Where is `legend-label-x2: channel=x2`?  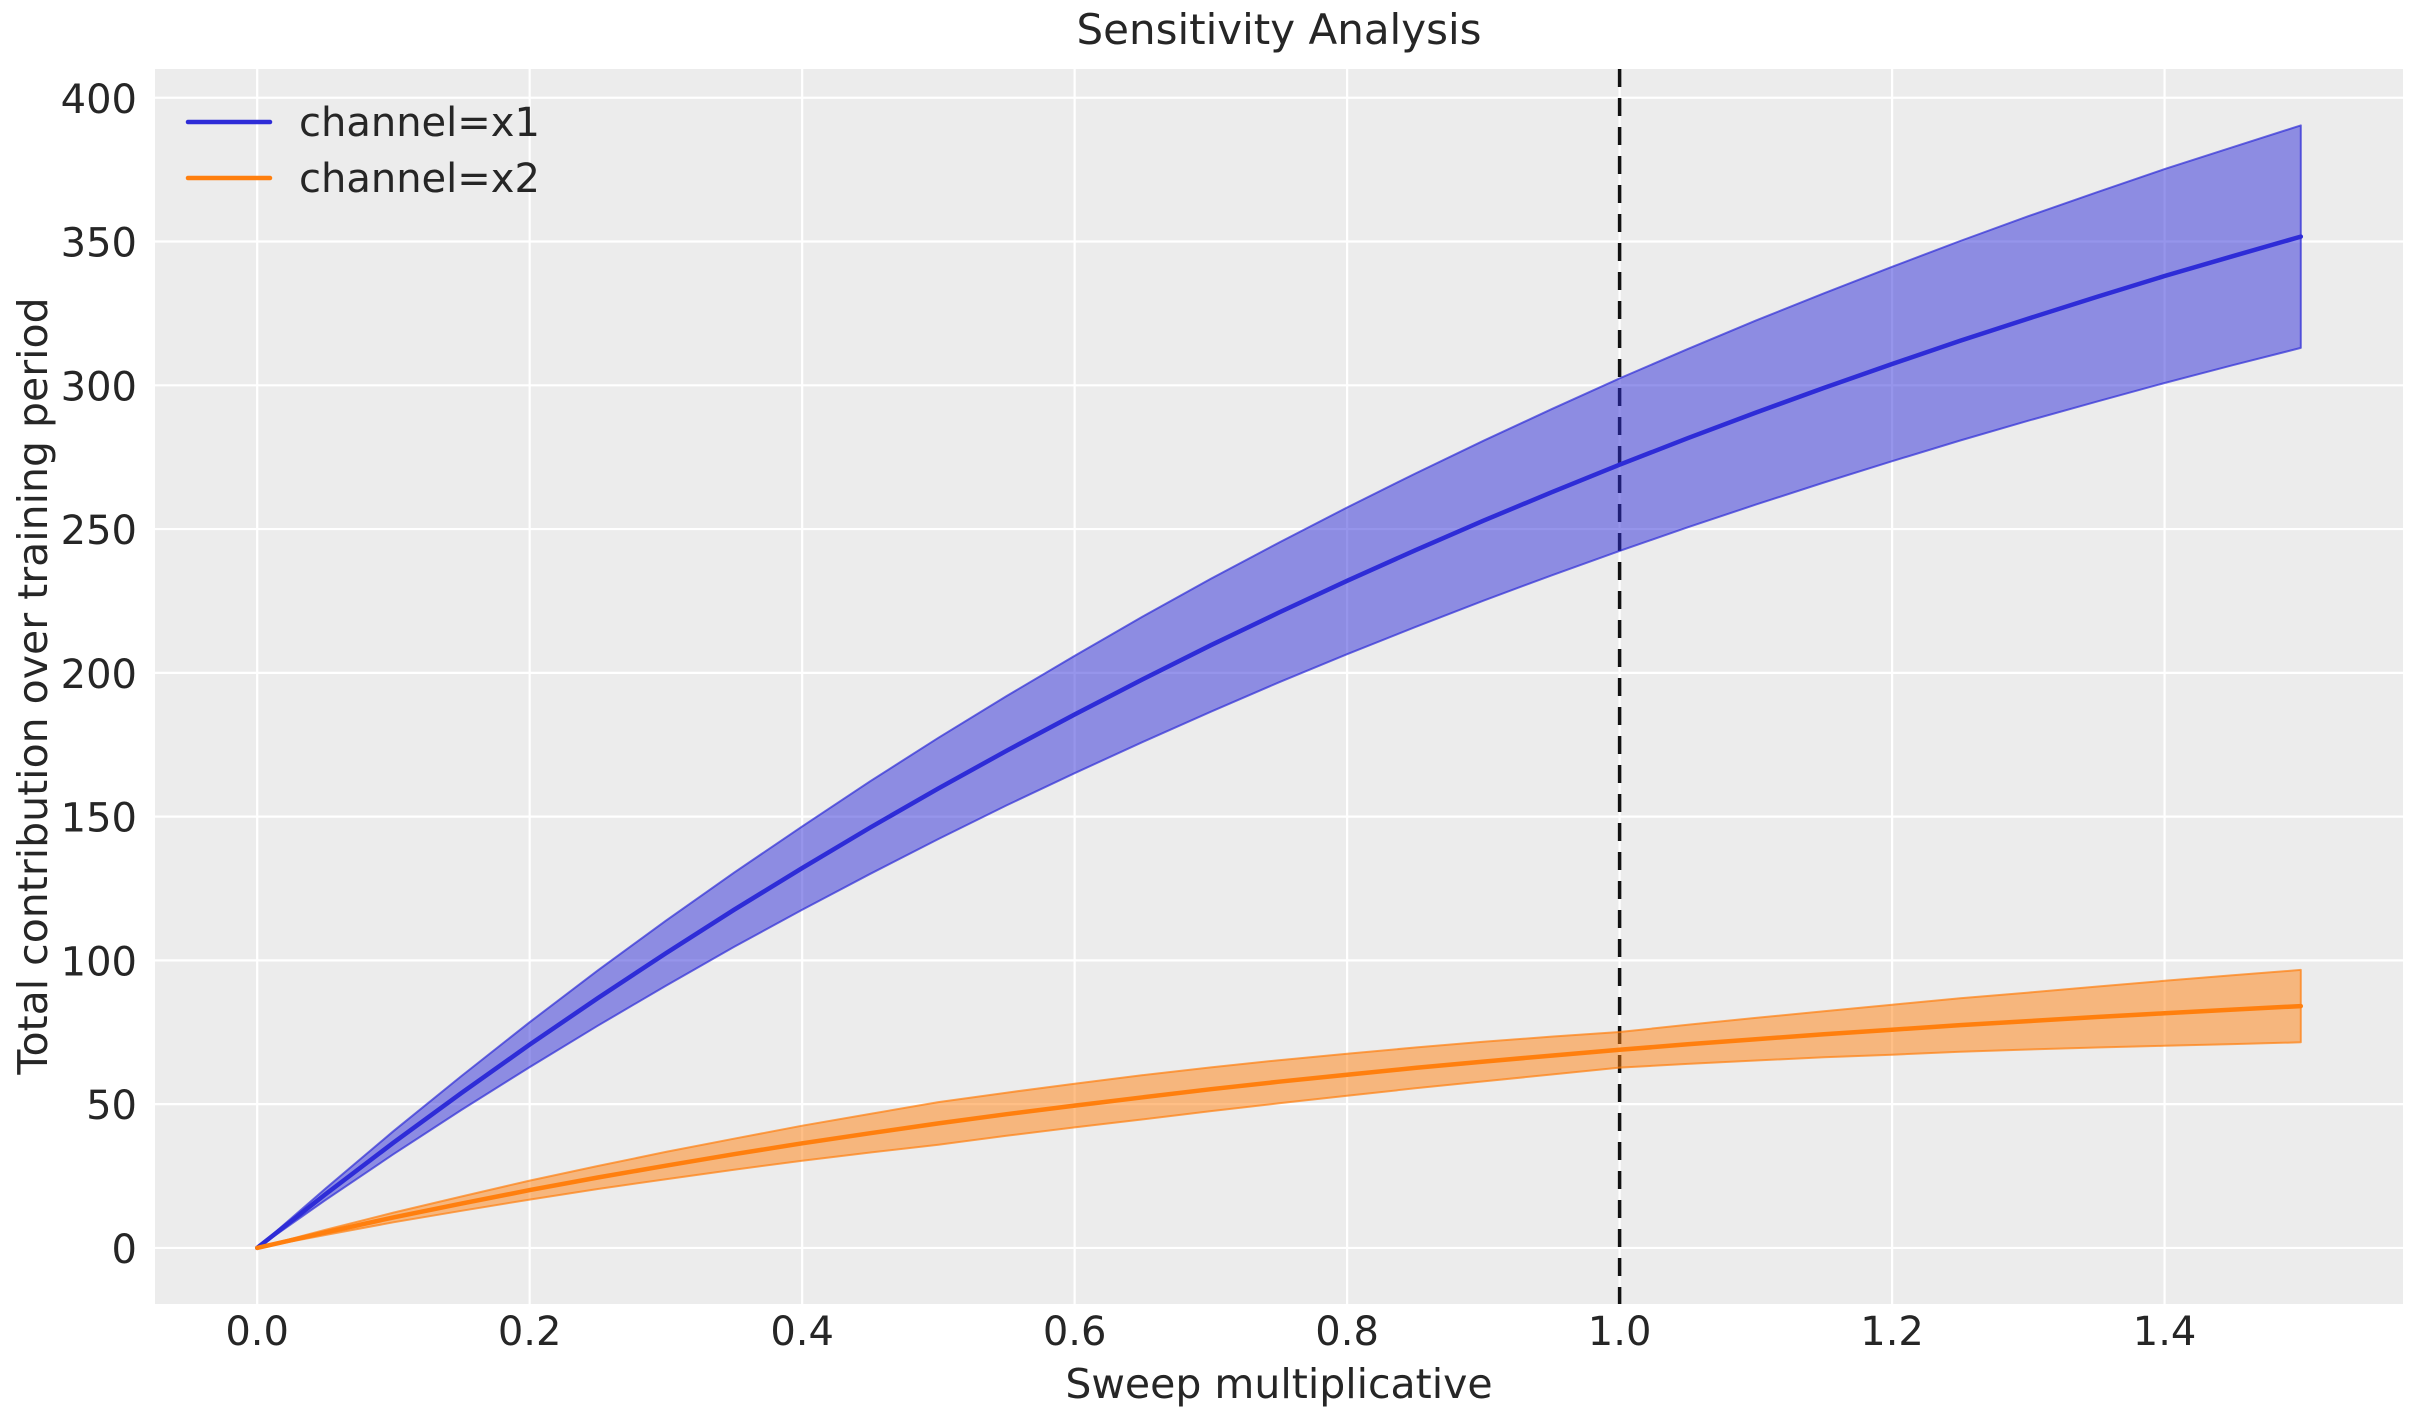
legend-label-x2: channel=x2 is located at coordinates (419, 179).